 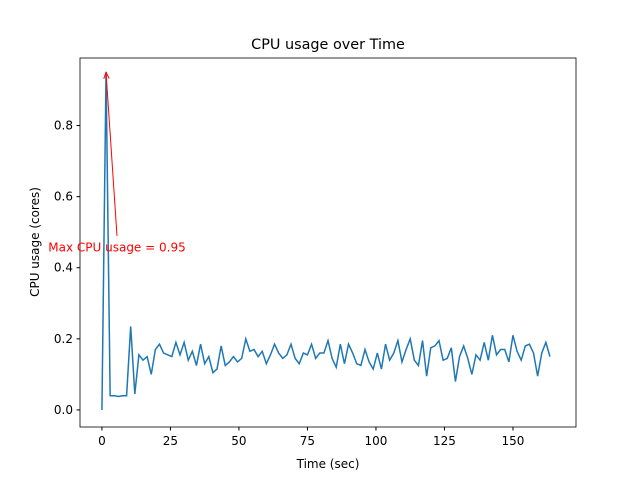 I want to click on chart-title: CPU usage over Time, so click(x=328, y=45).